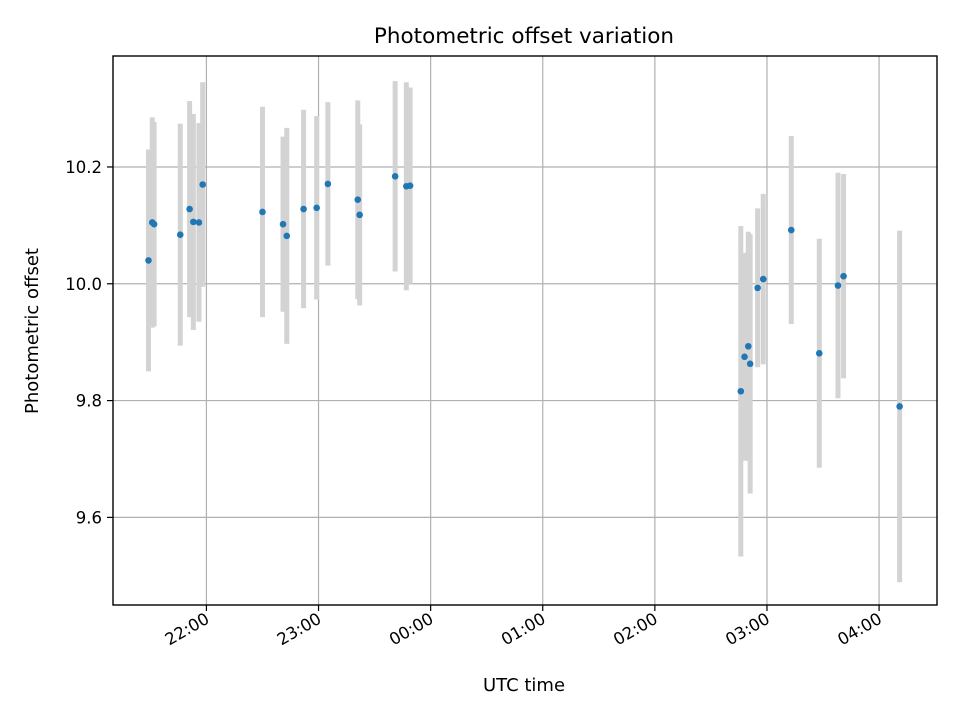 The height and width of the screenshot is (720, 960). I want to click on chart-title: Photometric offset variation, so click(524, 36).